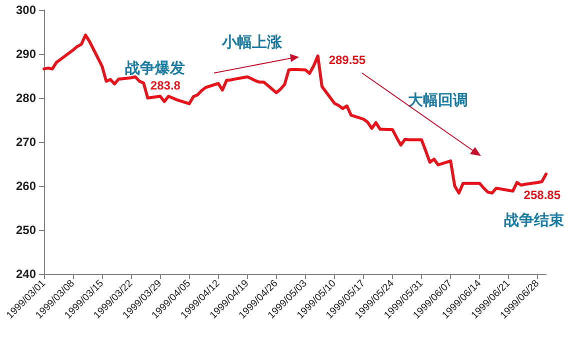  Describe the element at coordinates (165, 85) in the screenshot. I see `data-label: 283.8` at that location.